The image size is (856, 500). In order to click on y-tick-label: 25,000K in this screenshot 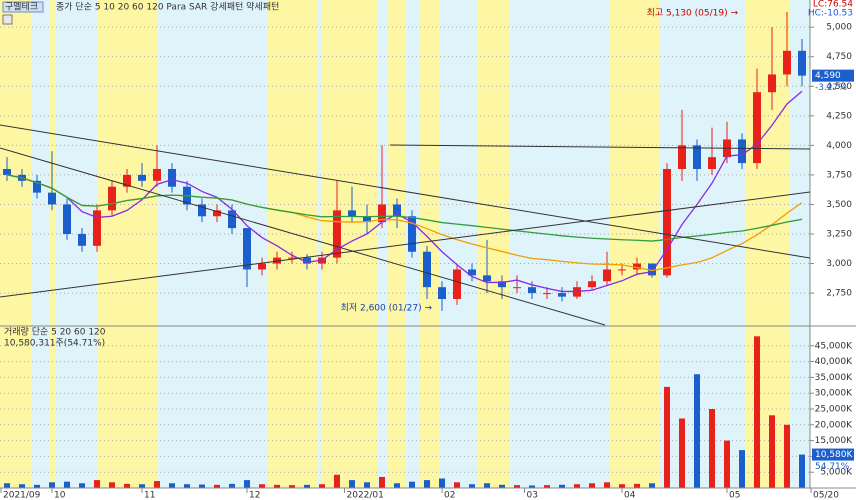, I will do `click(834, 410)`.